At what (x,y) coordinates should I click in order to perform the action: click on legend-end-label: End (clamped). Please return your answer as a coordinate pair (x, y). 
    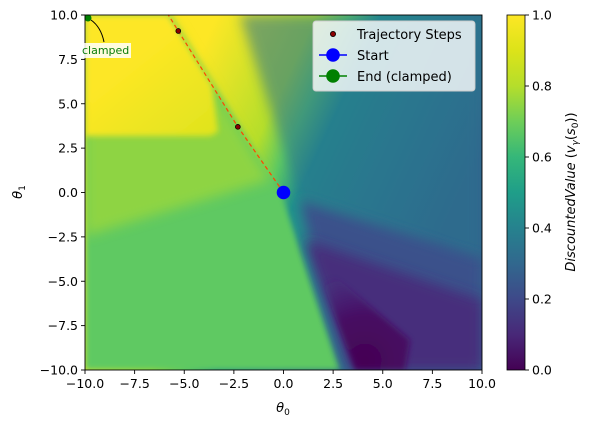
    Looking at the image, I should click on (404, 77).